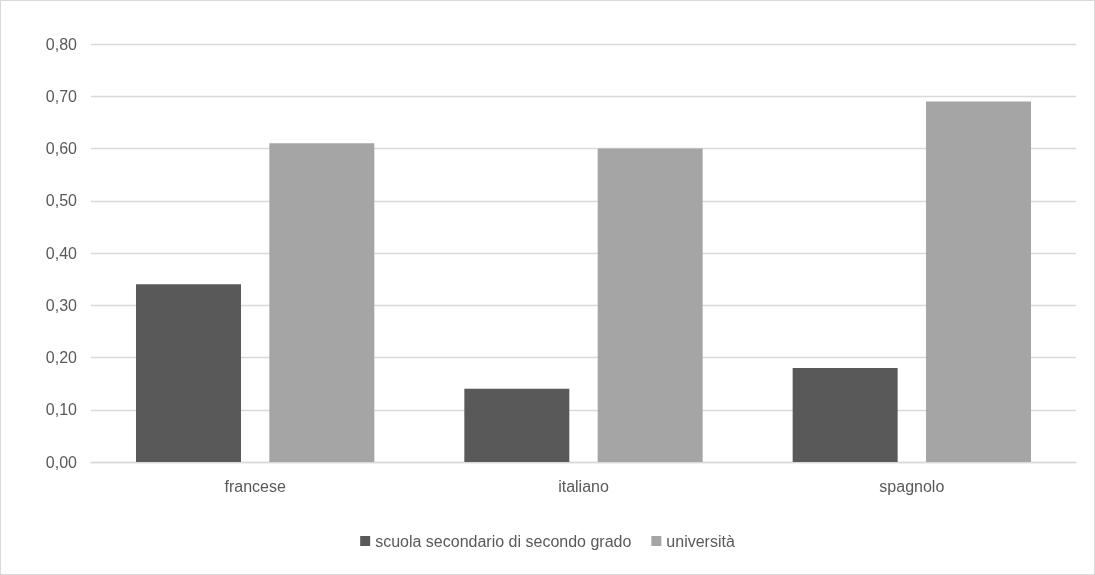  What do you see at coordinates (61, 201) in the screenshot?
I see `y-tick-label: 0,50` at bounding box center [61, 201].